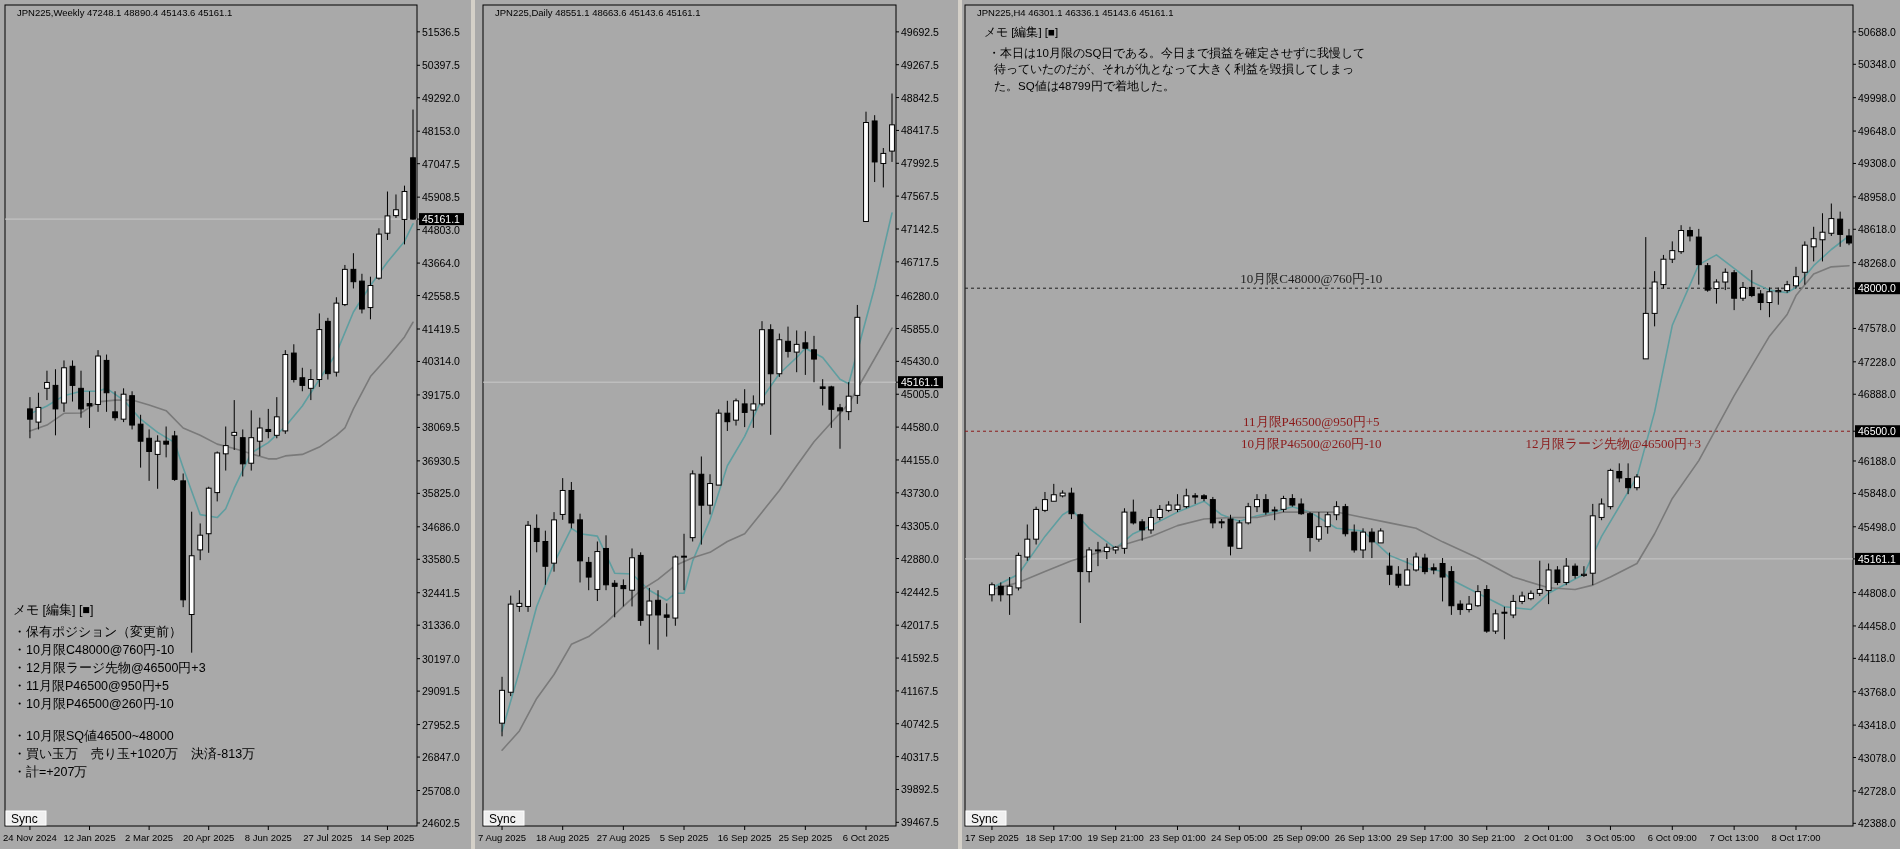  I want to click on y-tick-label: 47047.5, so click(441, 163).